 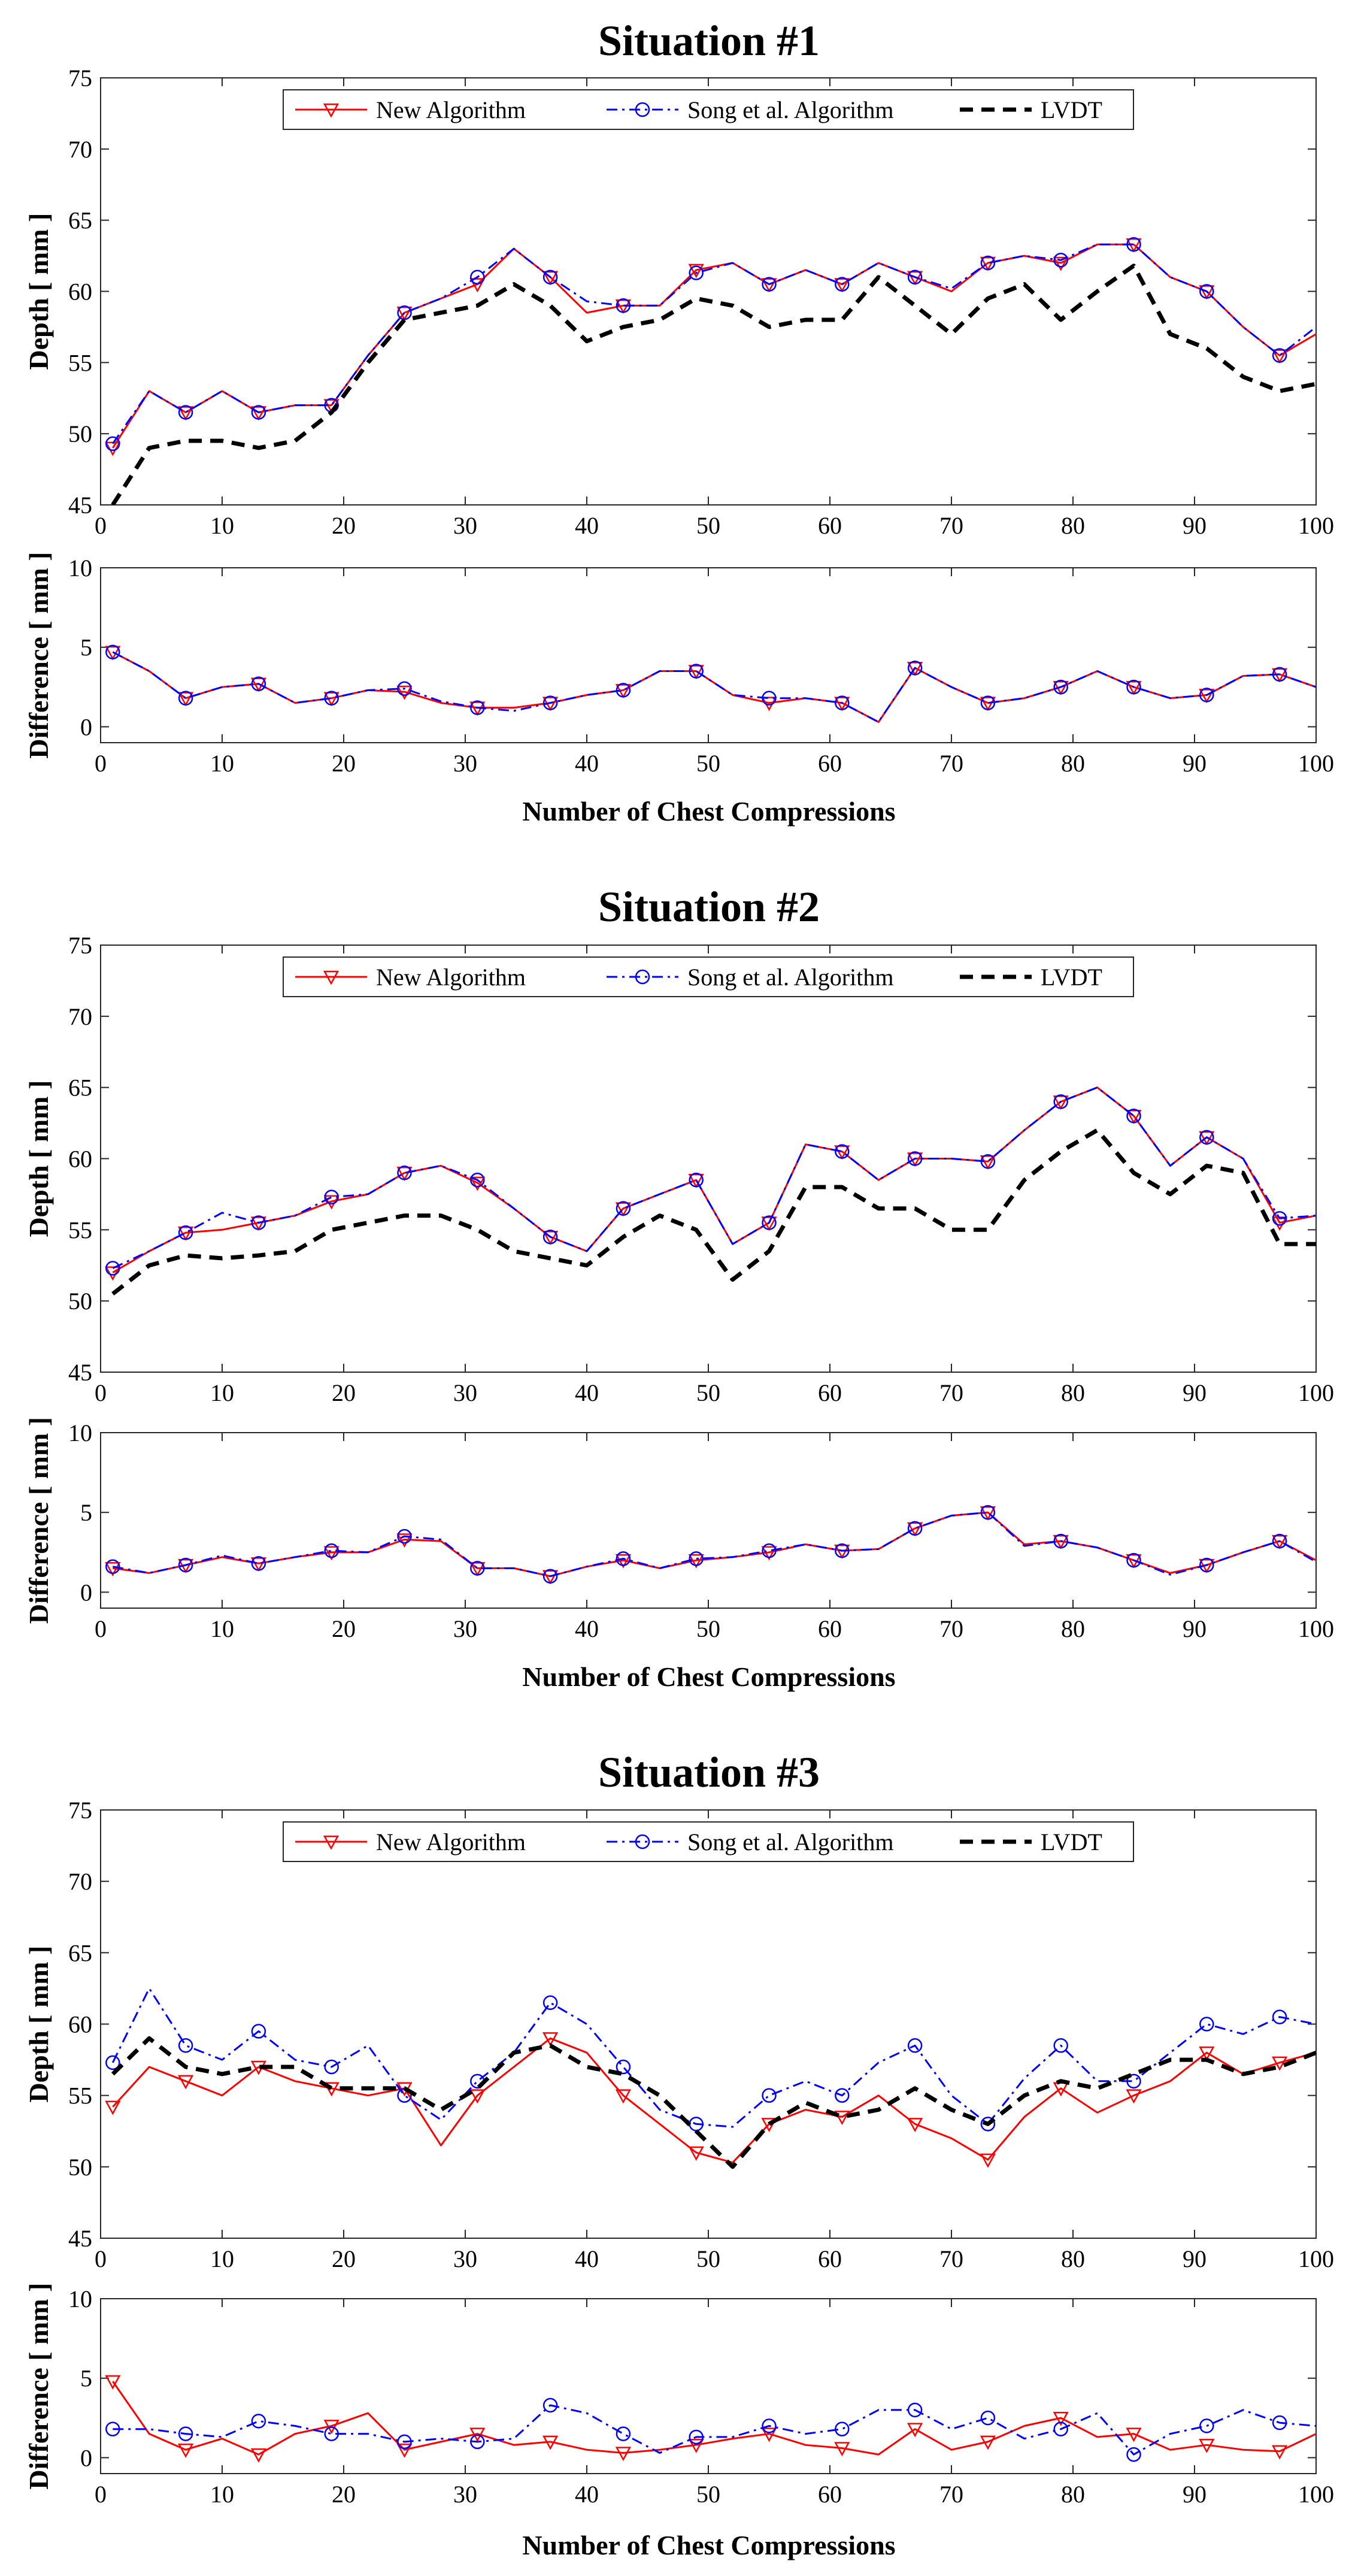 I want to click on x-tick-label: 10, so click(x=222, y=1628).